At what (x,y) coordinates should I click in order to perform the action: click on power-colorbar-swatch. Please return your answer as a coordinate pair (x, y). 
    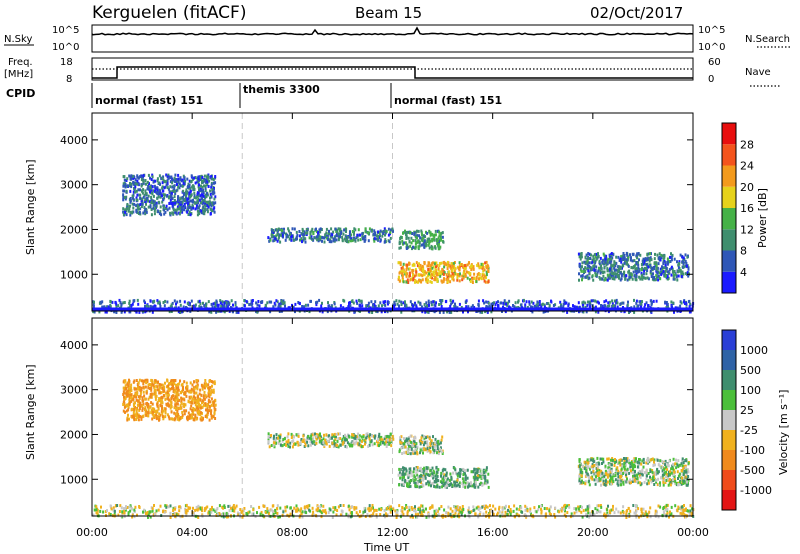
    Looking at the image, I should click on (729, 240).